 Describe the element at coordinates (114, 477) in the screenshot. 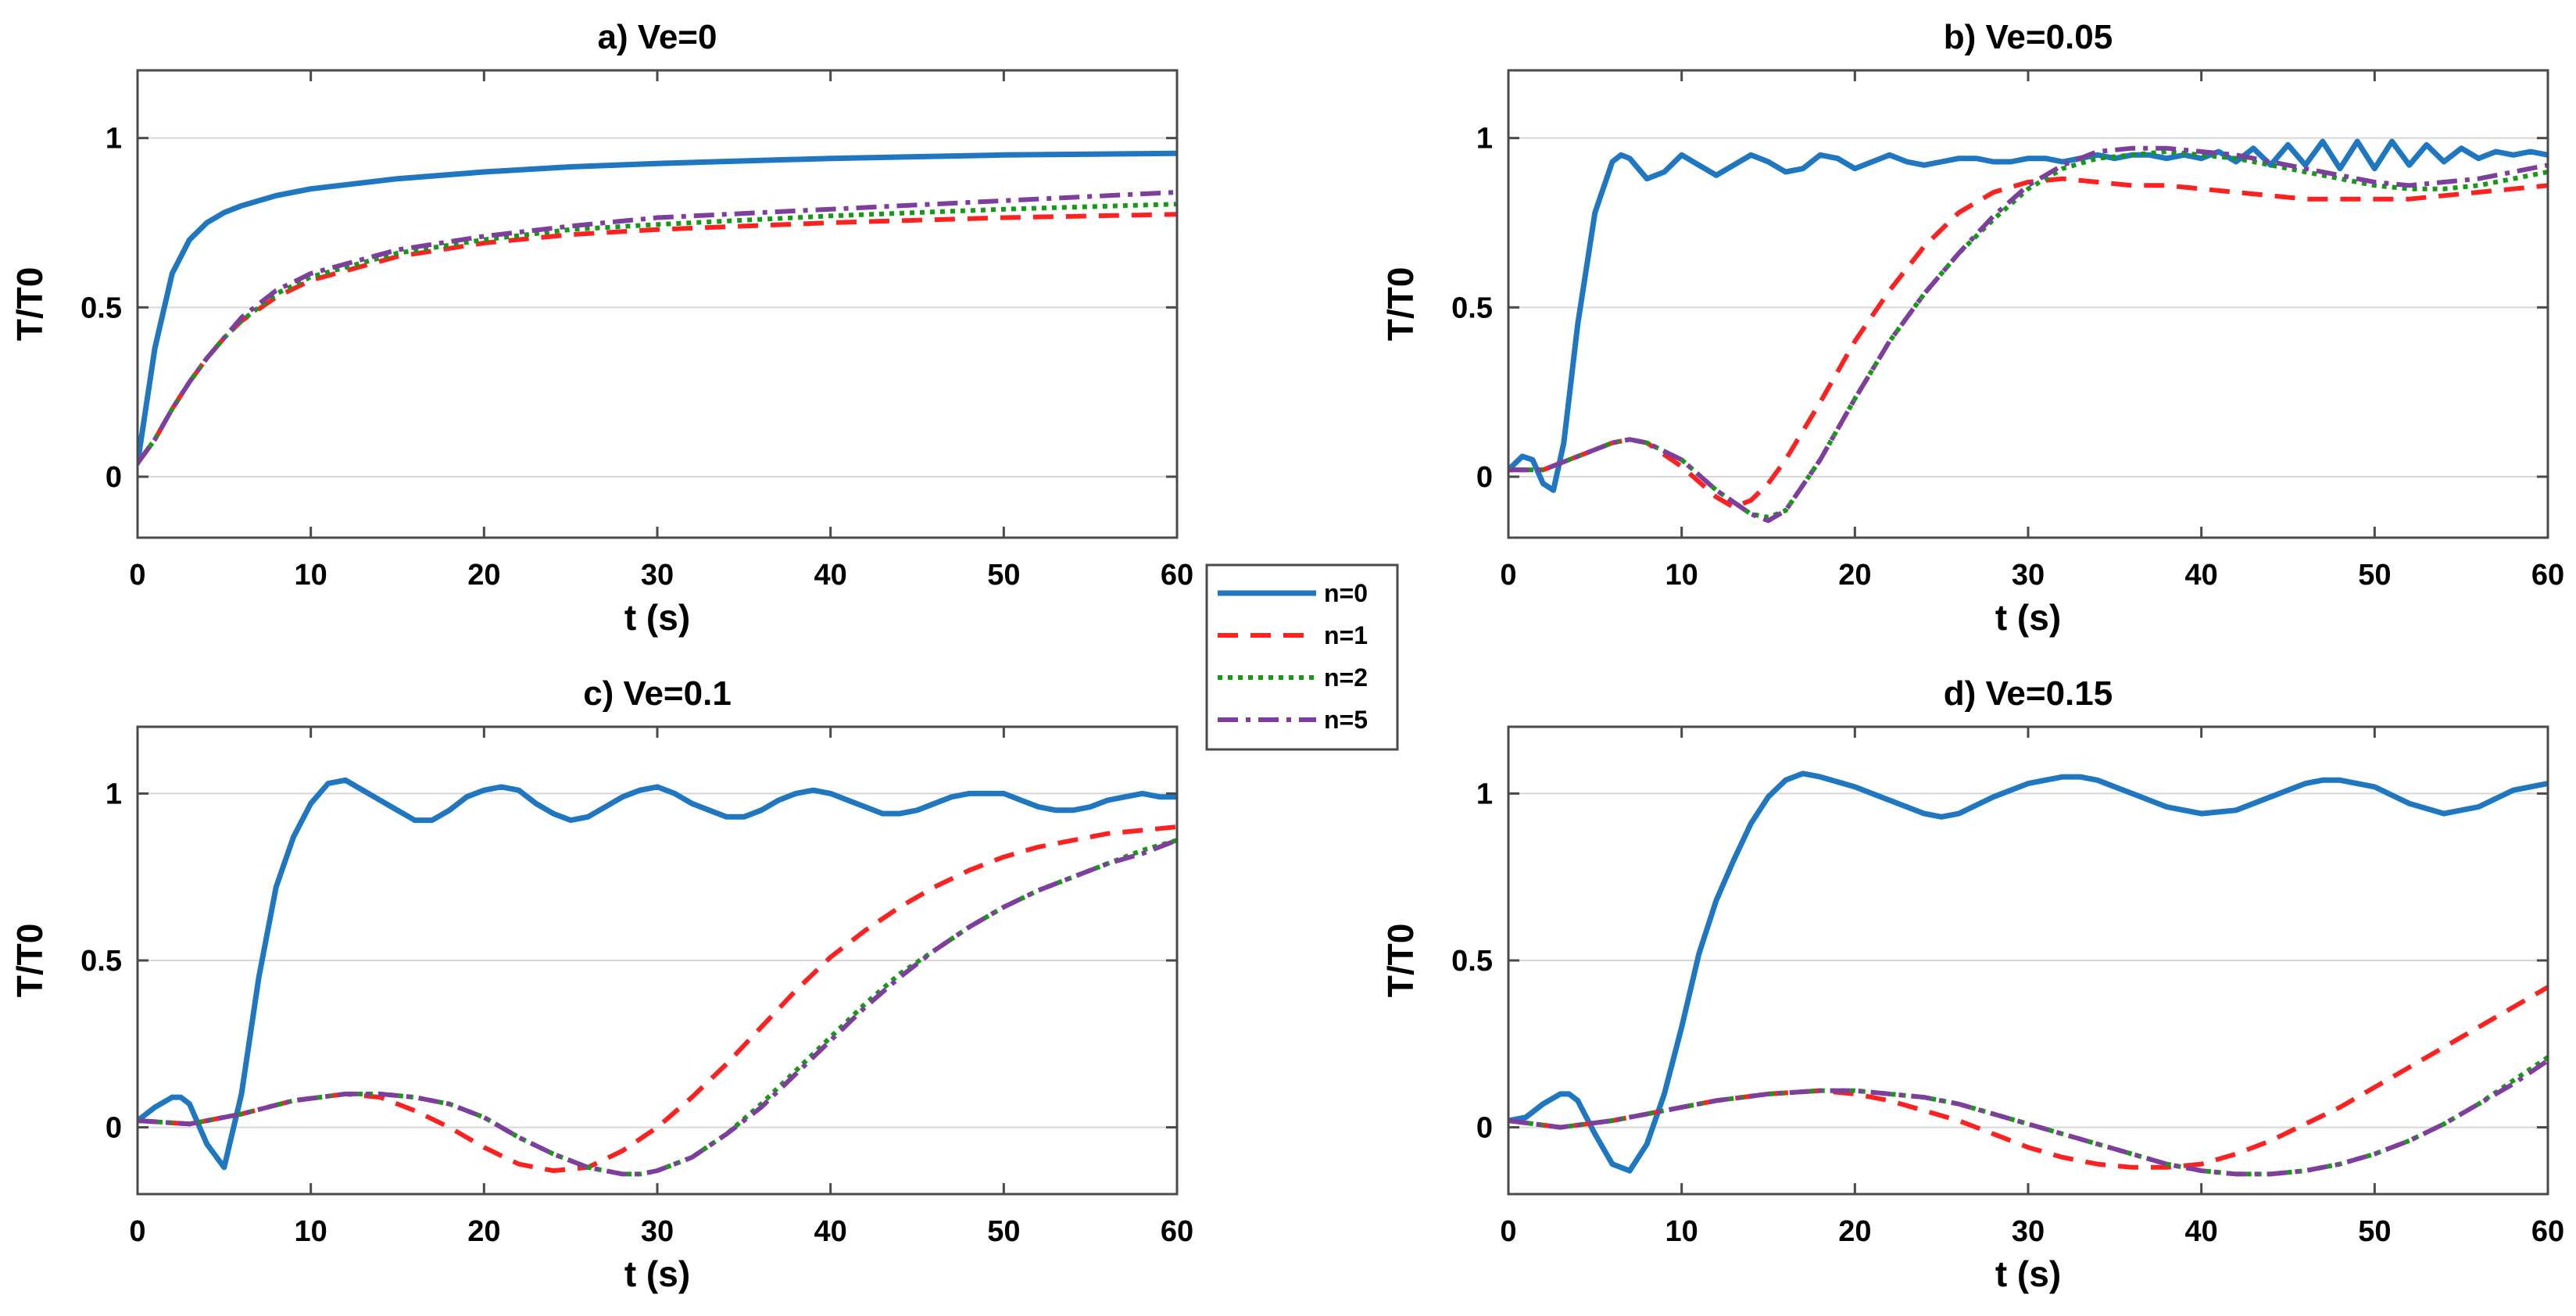

I see `ytick-label-a-0: 0` at that location.